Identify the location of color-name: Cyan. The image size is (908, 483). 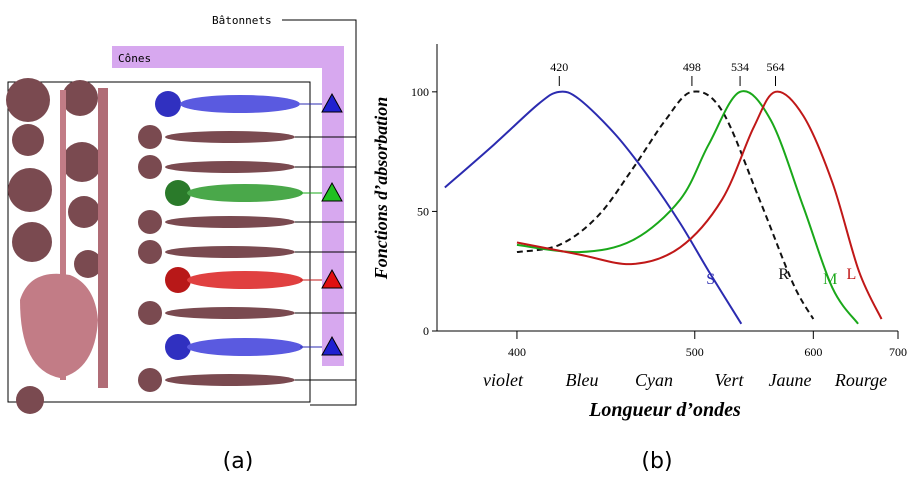
(654, 380).